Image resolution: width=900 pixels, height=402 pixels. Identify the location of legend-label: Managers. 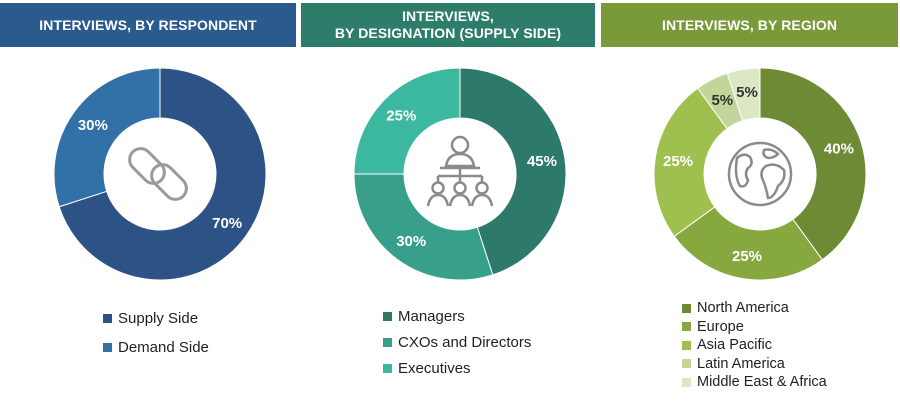
(431, 316).